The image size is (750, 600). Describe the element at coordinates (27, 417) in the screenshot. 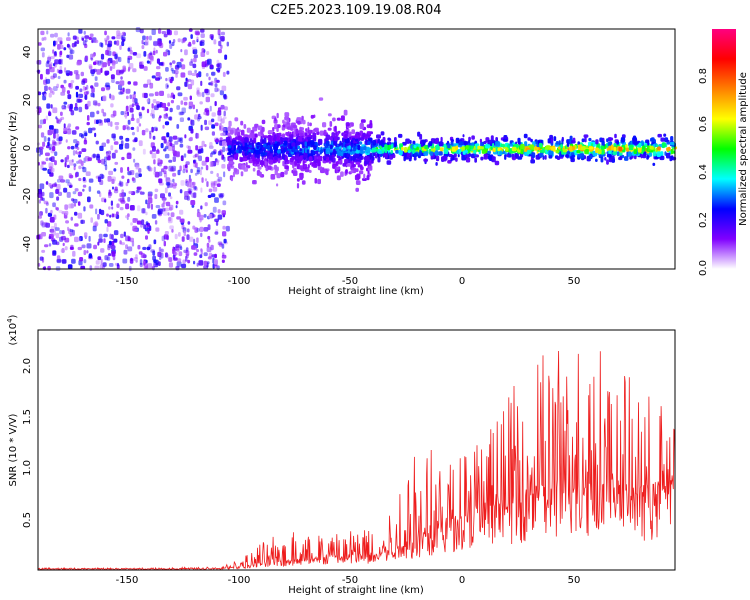

I see `y-tick-label: 1.5` at that location.